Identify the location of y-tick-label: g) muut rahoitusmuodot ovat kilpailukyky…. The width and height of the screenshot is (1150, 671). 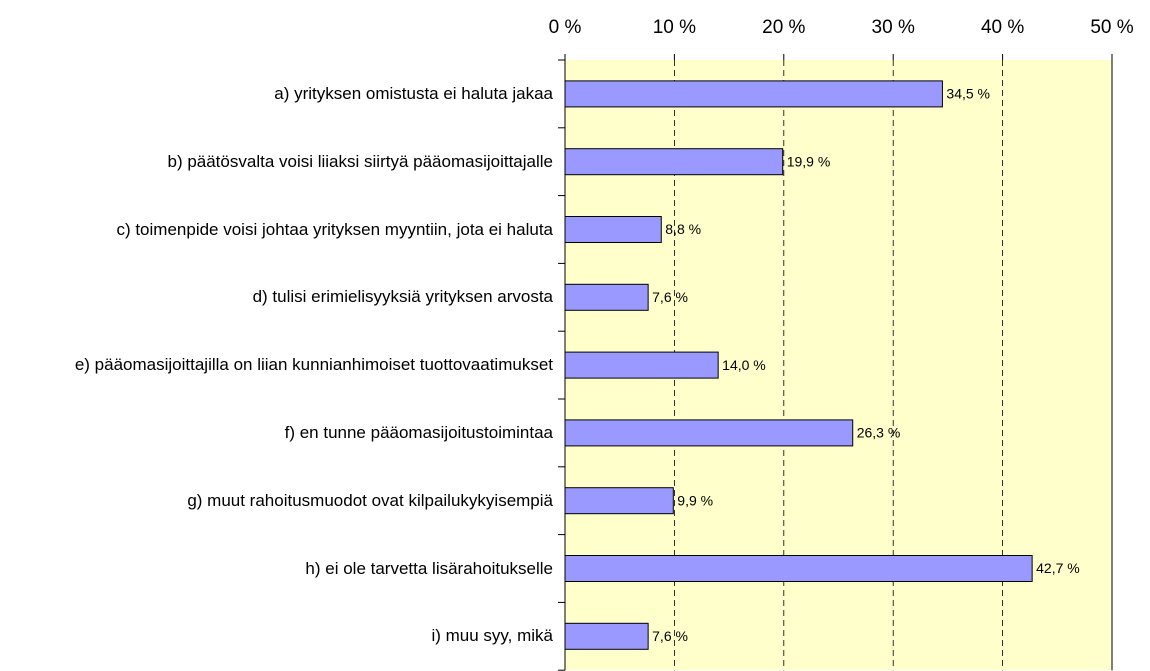
(370, 500).